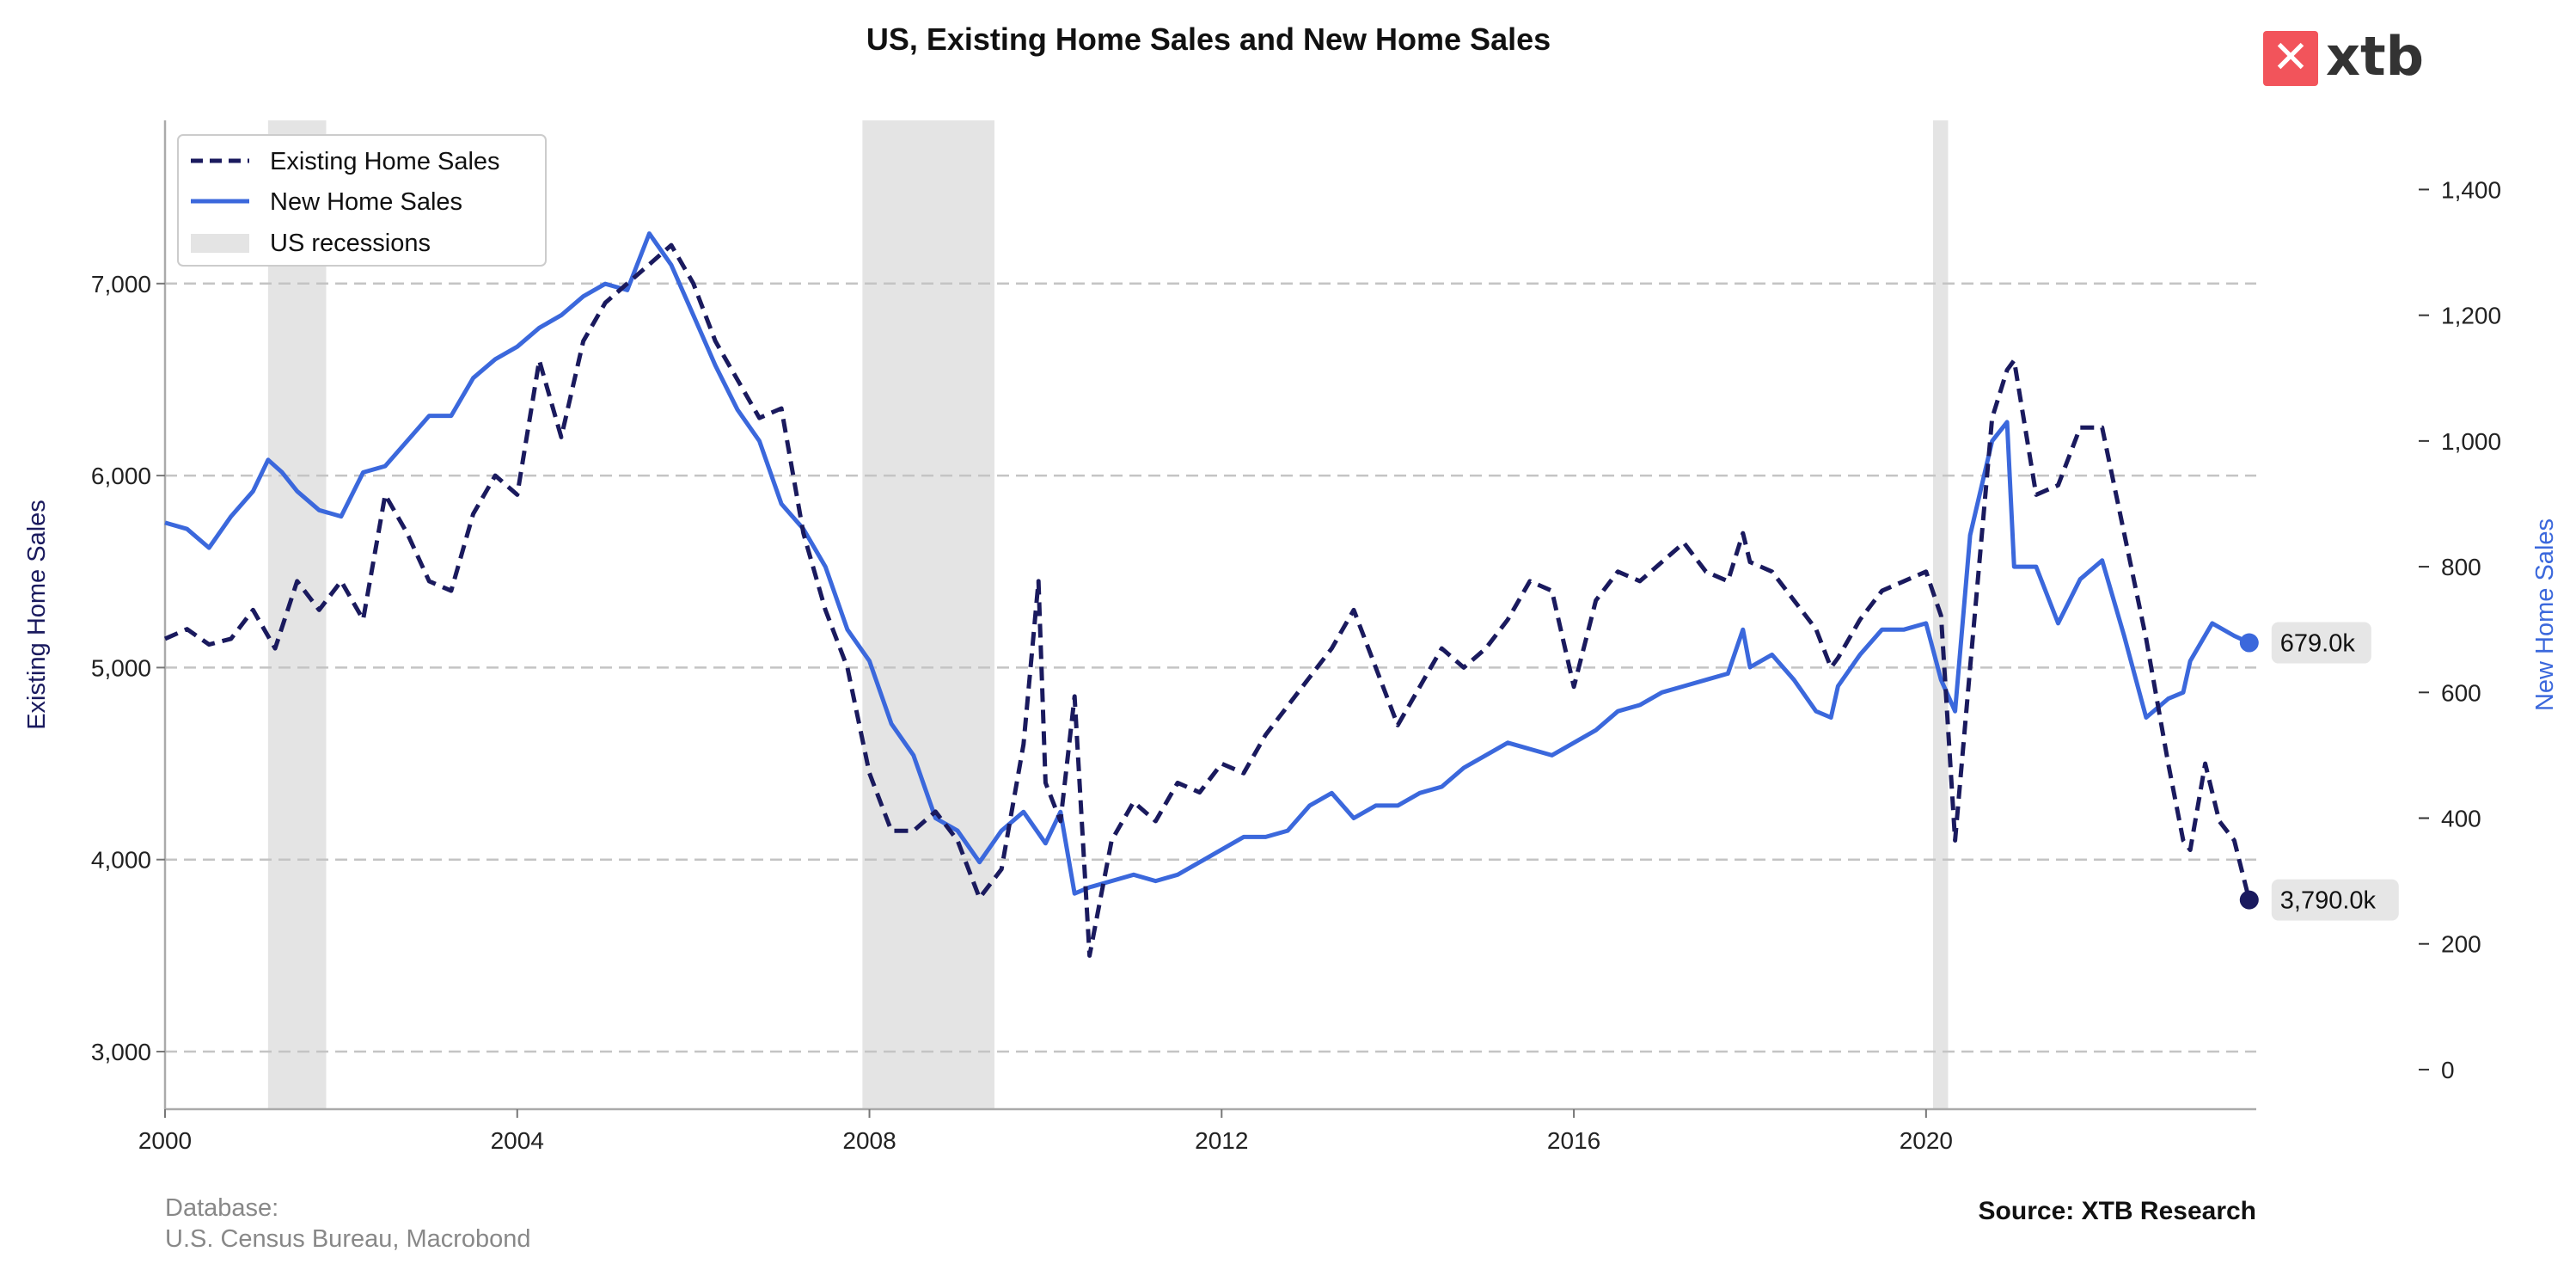 The image size is (2576, 1276). I want to click on end-marker-new-home-sales, so click(2249, 643).